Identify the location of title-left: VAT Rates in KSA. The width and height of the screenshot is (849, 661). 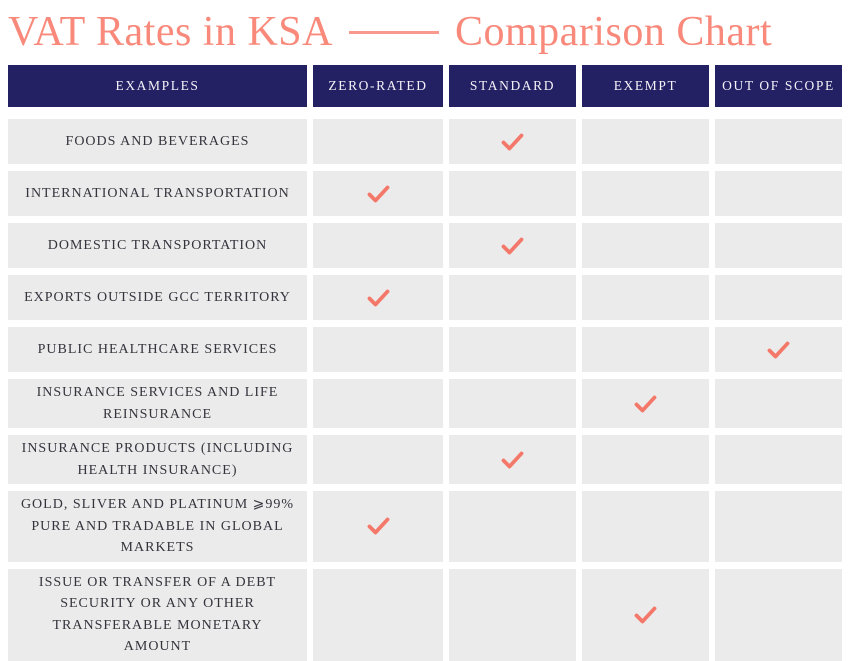
(170, 32).